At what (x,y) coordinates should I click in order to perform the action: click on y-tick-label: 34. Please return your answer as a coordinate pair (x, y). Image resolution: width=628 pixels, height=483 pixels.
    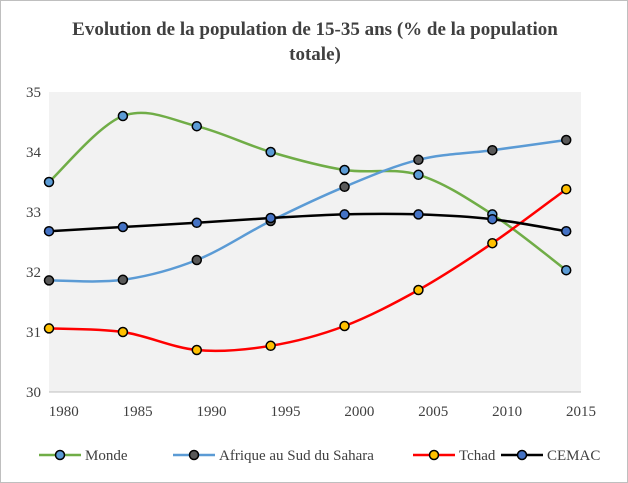
    Looking at the image, I should click on (34, 153).